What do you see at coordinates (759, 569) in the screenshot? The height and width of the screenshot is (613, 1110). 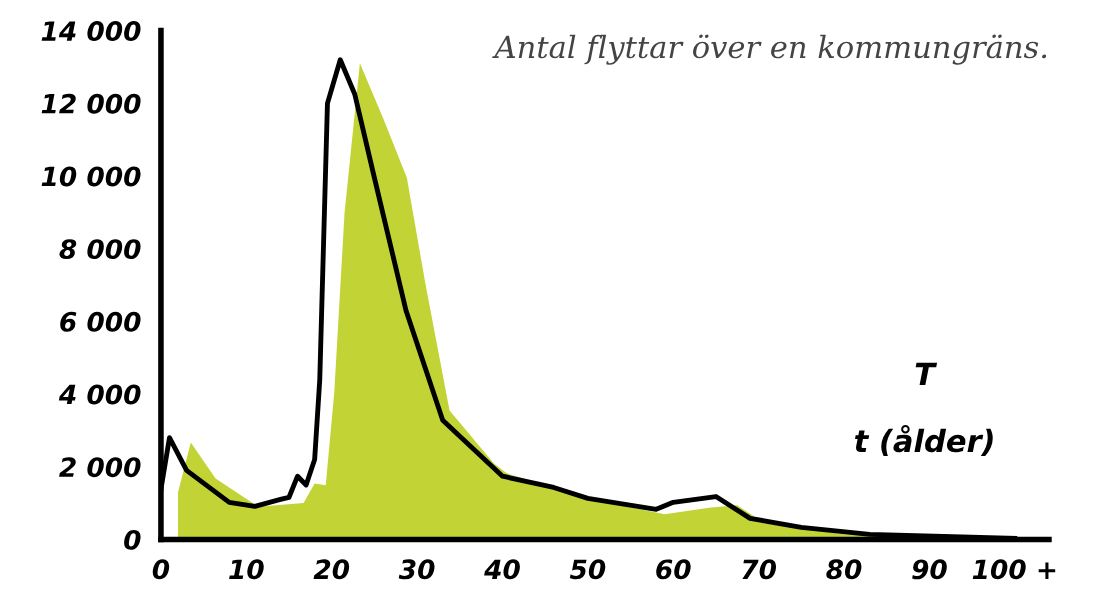 I see `x-tick-label: 70` at bounding box center [759, 569].